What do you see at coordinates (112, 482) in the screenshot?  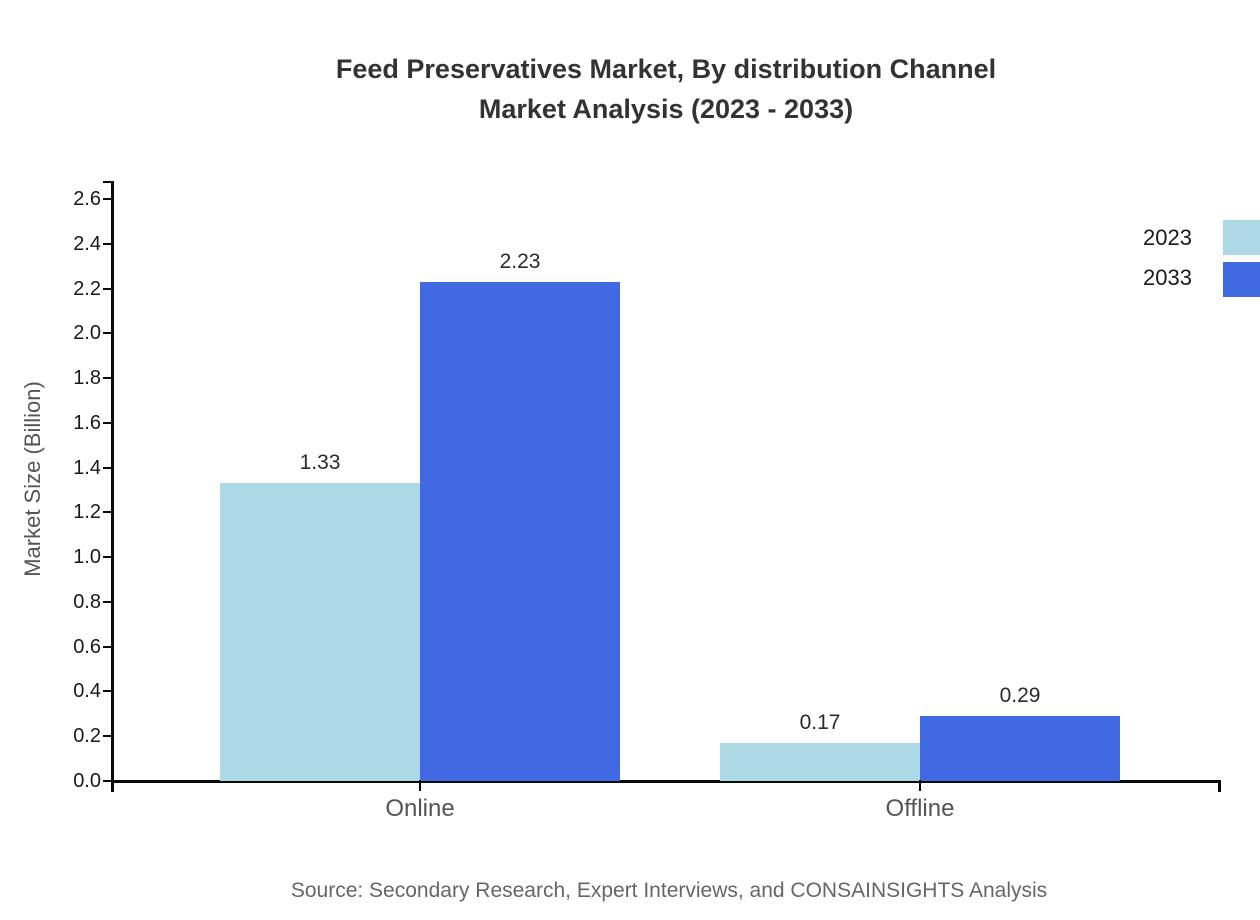 I see `y-axis-line` at bounding box center [112, 482].